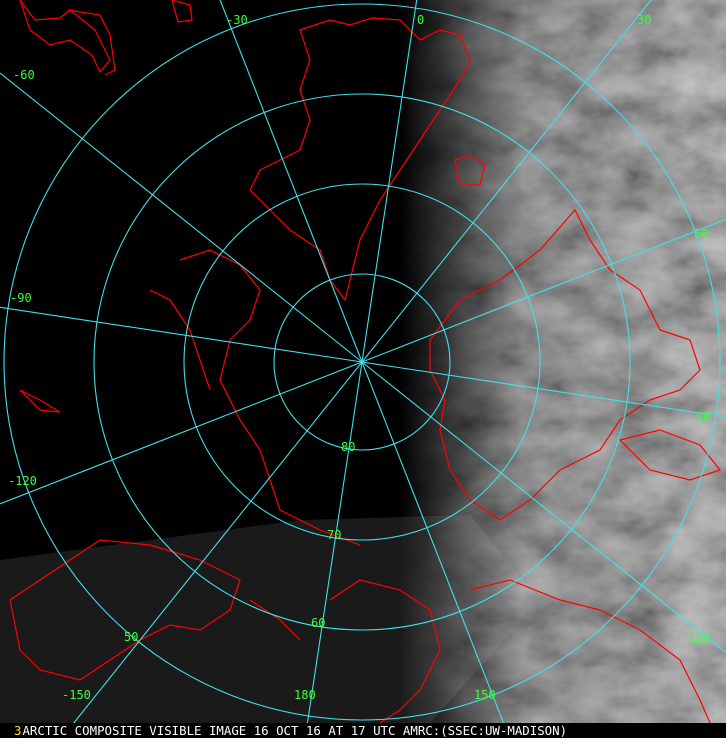 The width and height of the screenshot is (726, 738). Describe the element at coordinates (485, 695) in the screenshot. I see `meridian-label-150: 150` at that location.